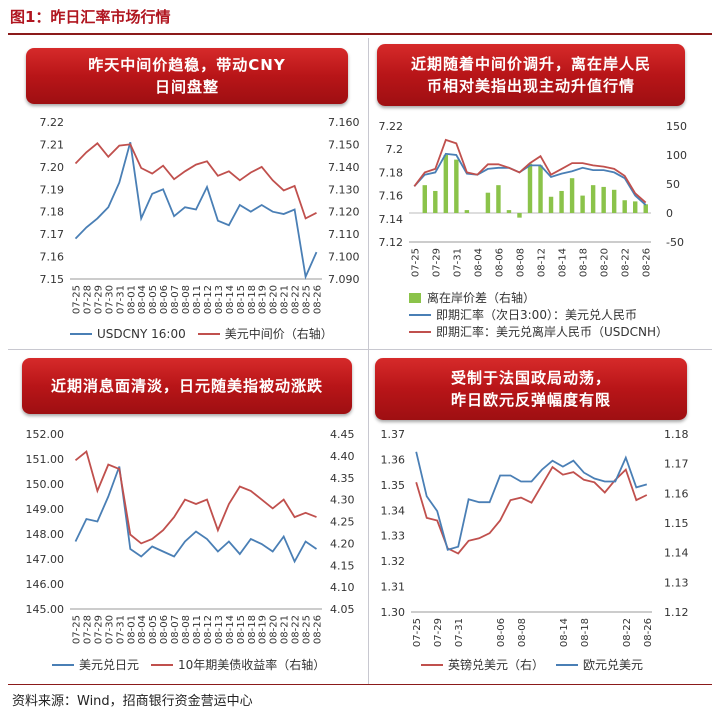  Describe the element at coordinates (342, 500) in the screenshot. I see `right-axis-tick-label: 4.30` at that location.